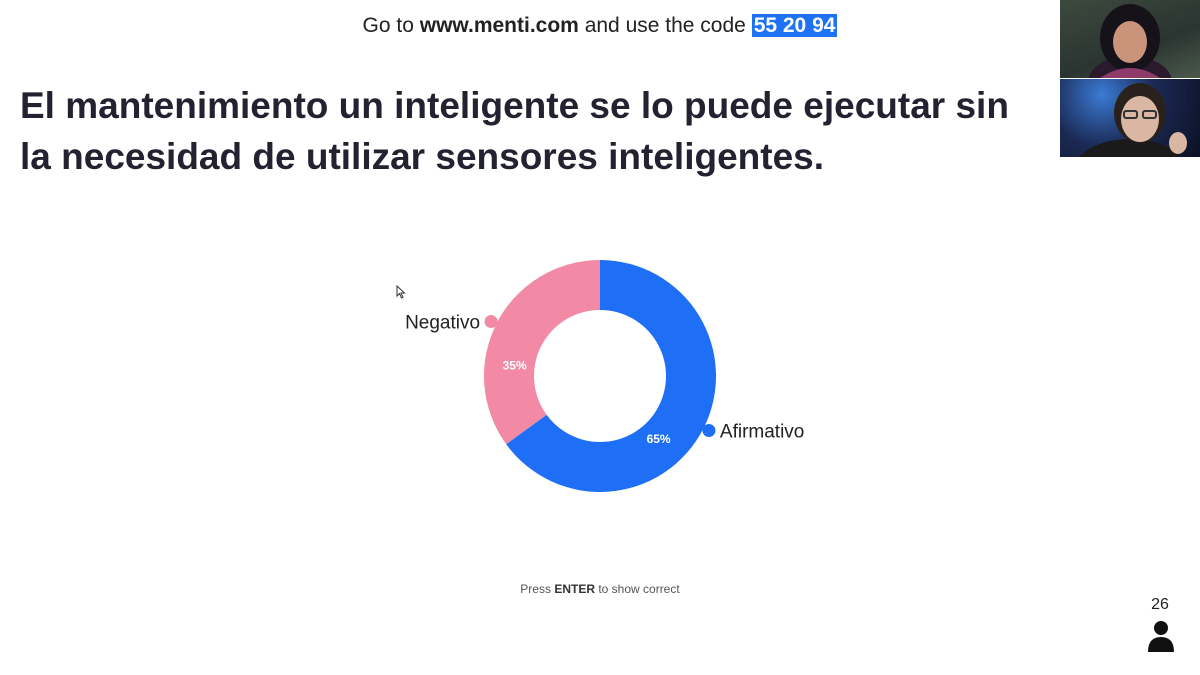  What do you see at coordinates (639, 589) in the screenshot?
I see `hint-suffix: to show correct` at bounding box center [639, 589].